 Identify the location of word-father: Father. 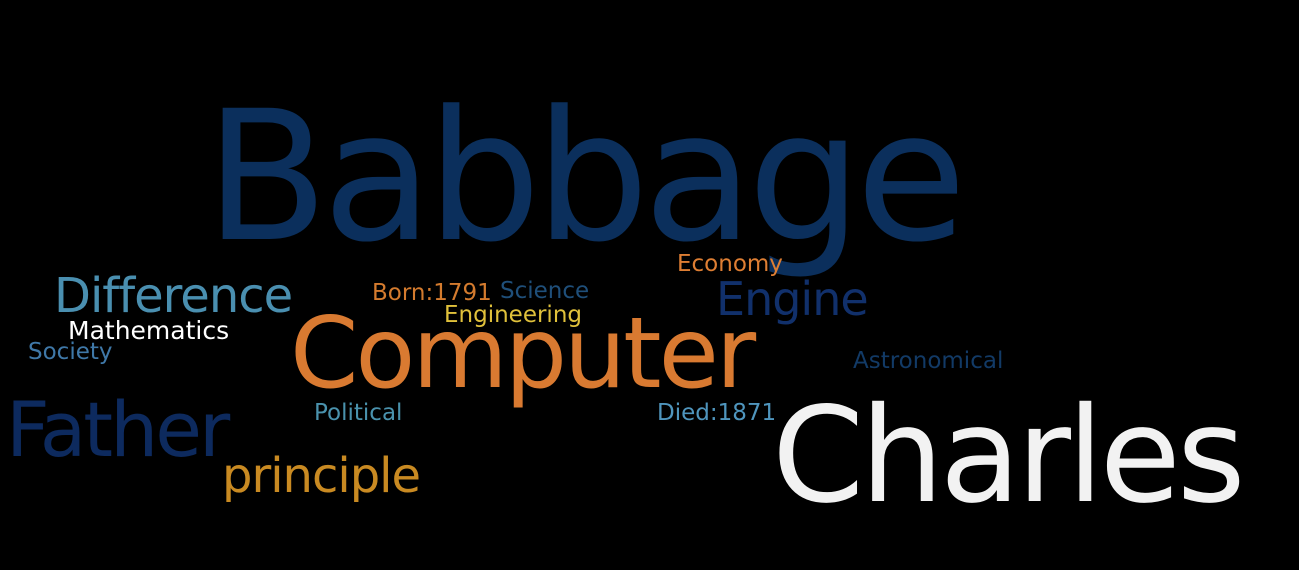
(118, 429).